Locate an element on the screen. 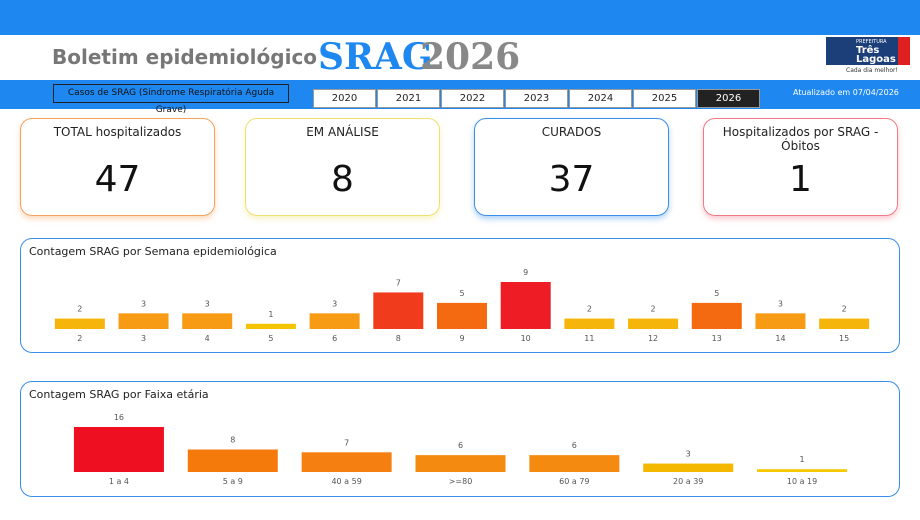  updated: Atualizado em 07/04/2026 is located at coordinates (846, 92).